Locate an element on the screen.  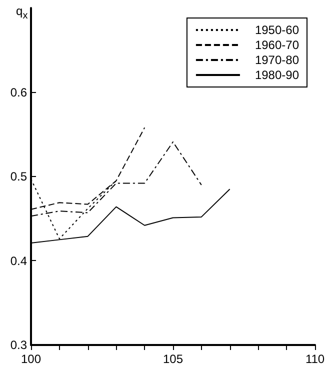
legend-label: 1950-60 is located at coordinates (277, 30).